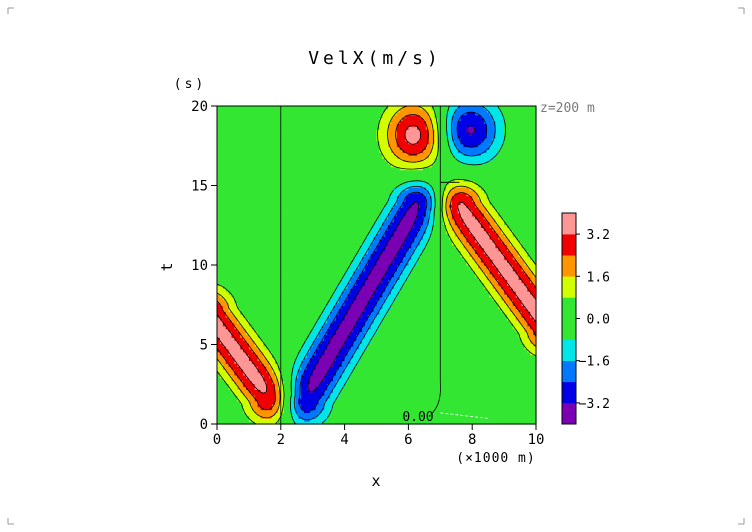 This screenshot has height=532, width=752. What do you see at coordinates (190, 84) in the screenshot?
I see `y-unit-label: (s)` at bounding box center [190, 84].